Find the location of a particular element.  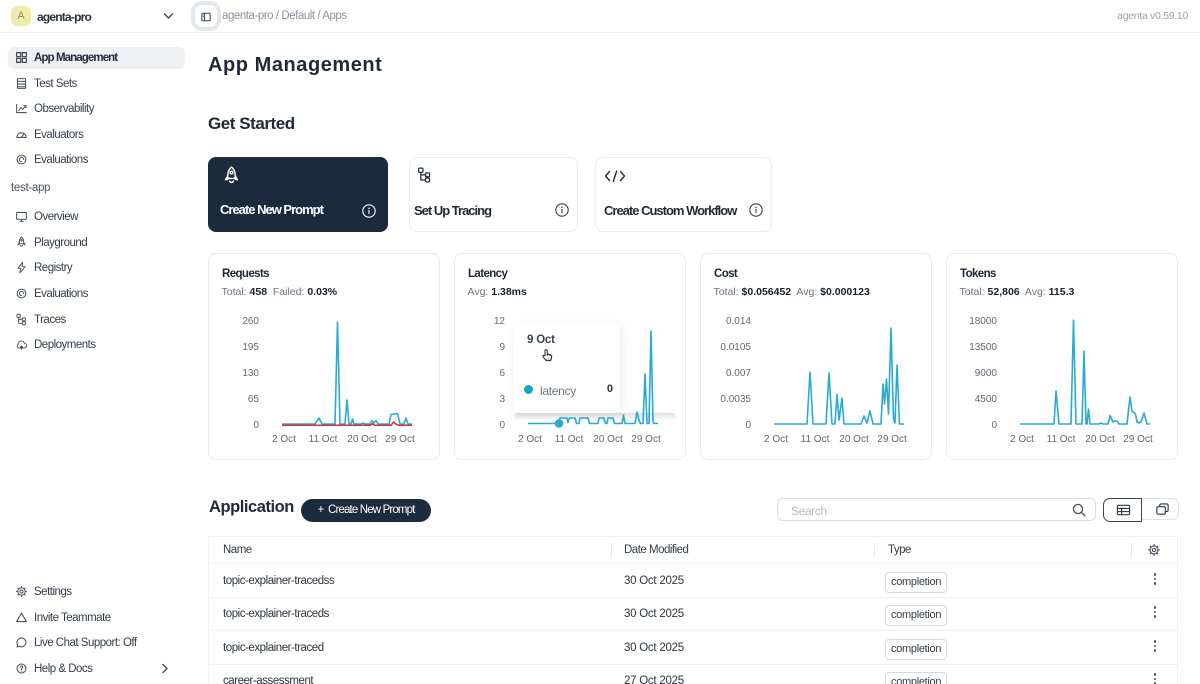

svg-text: 9 is located at coordinates (502, 347).